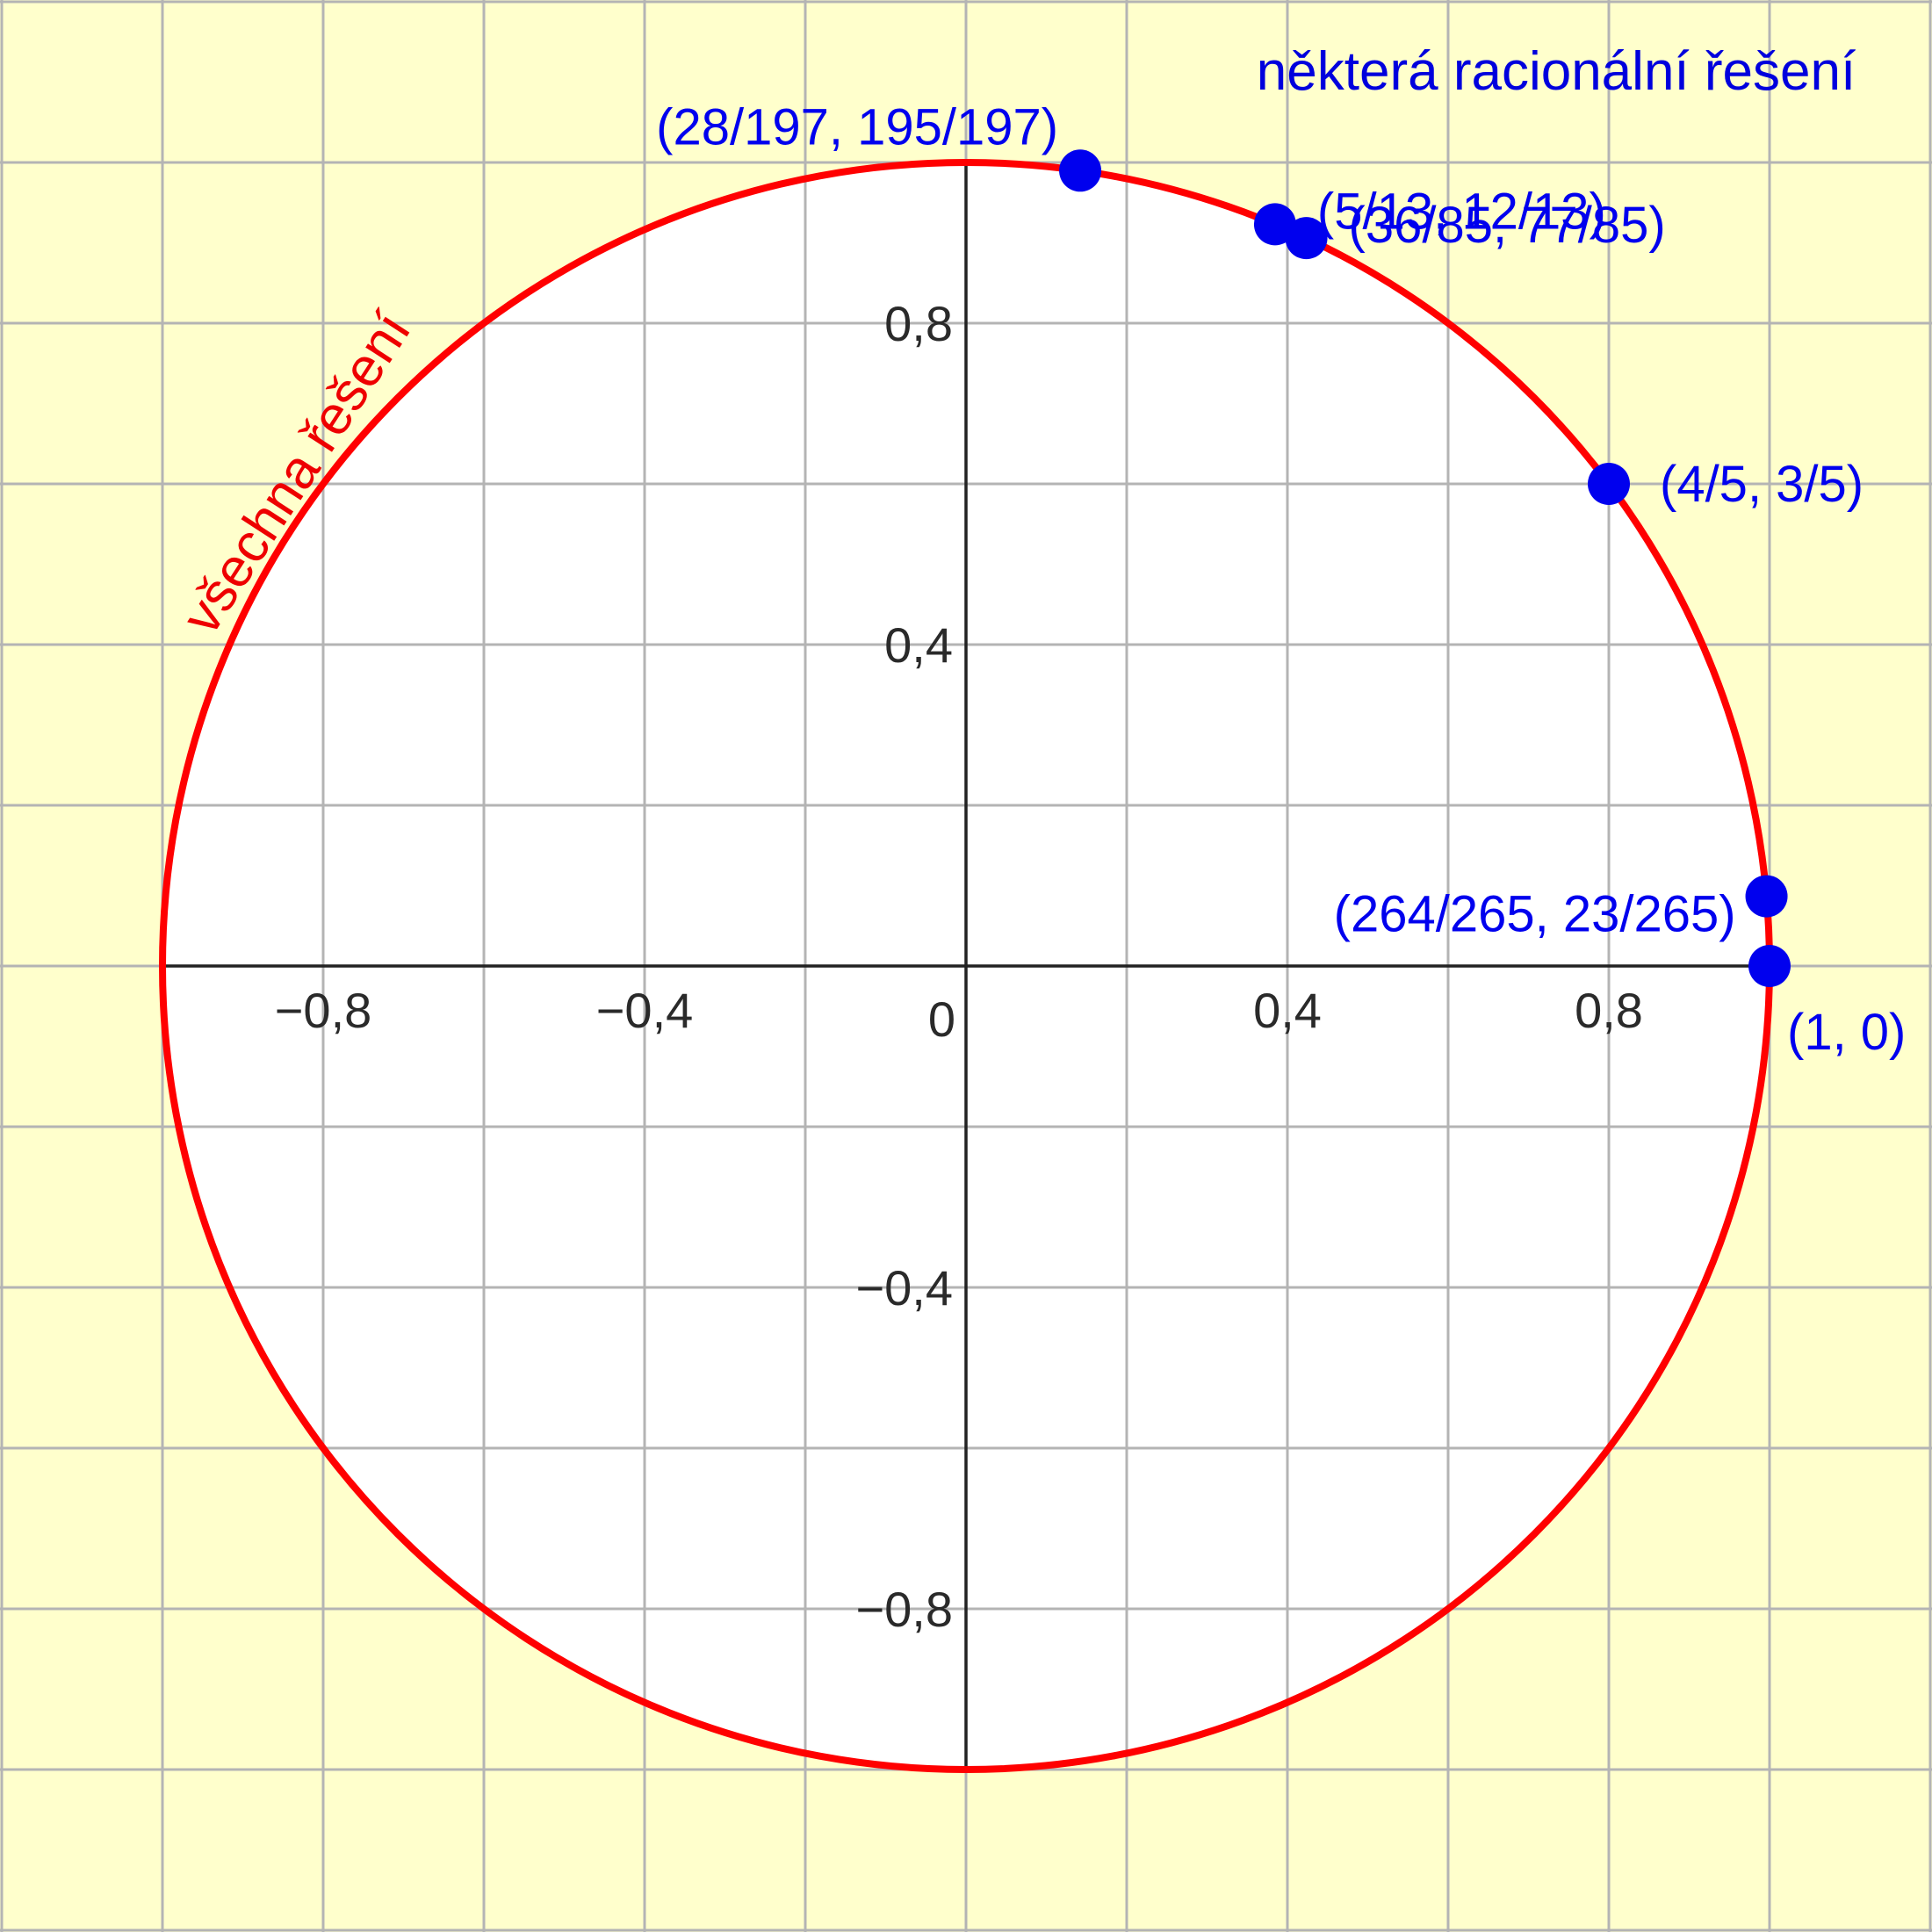  I want to click on point-label: (36/85, 77/85), so click(1507, 226).